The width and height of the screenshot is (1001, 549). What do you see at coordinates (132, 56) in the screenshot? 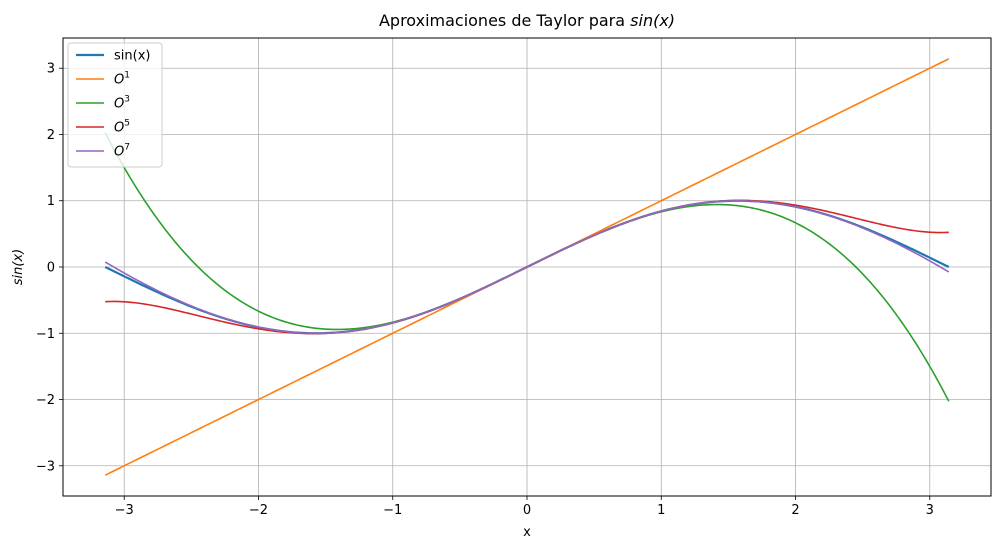
I see `legend-label: sin(x)` at bounding box center [132, 56].